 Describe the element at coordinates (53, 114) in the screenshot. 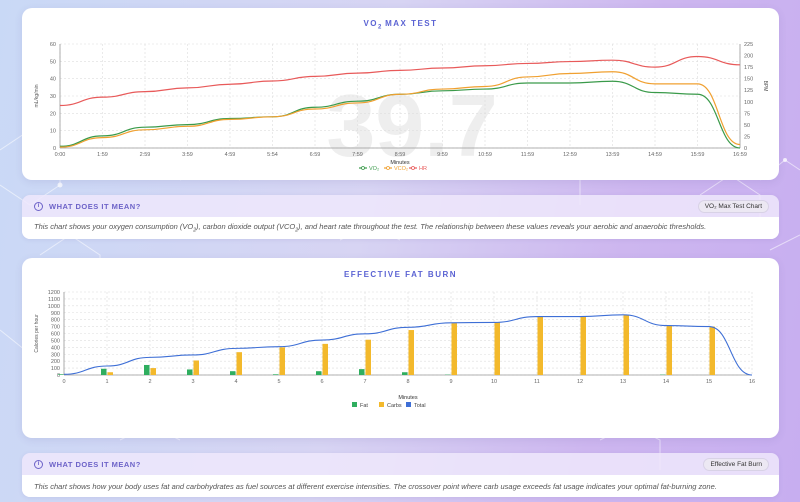

I see `y-tick-label: 20` at that location.